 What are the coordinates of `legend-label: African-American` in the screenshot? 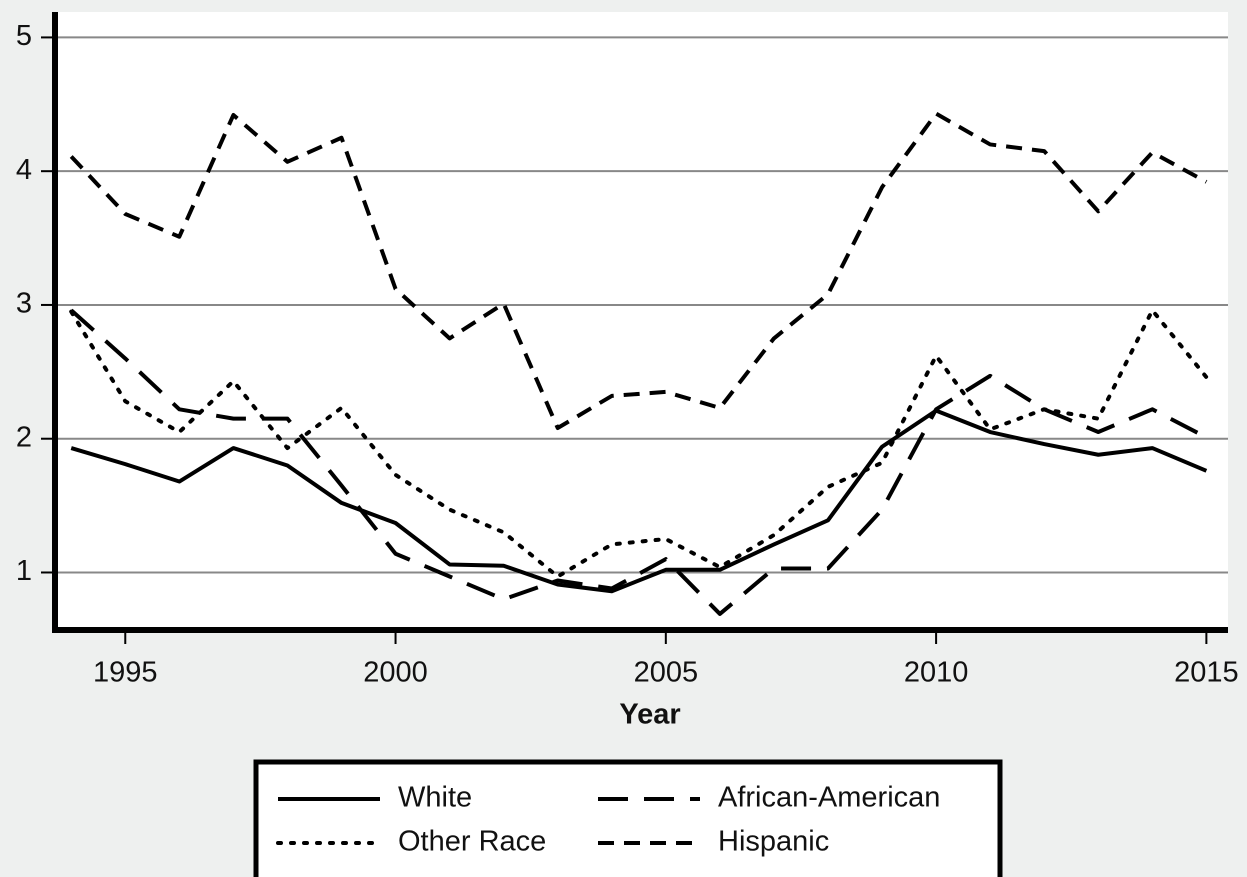 It's located at (829, 798).